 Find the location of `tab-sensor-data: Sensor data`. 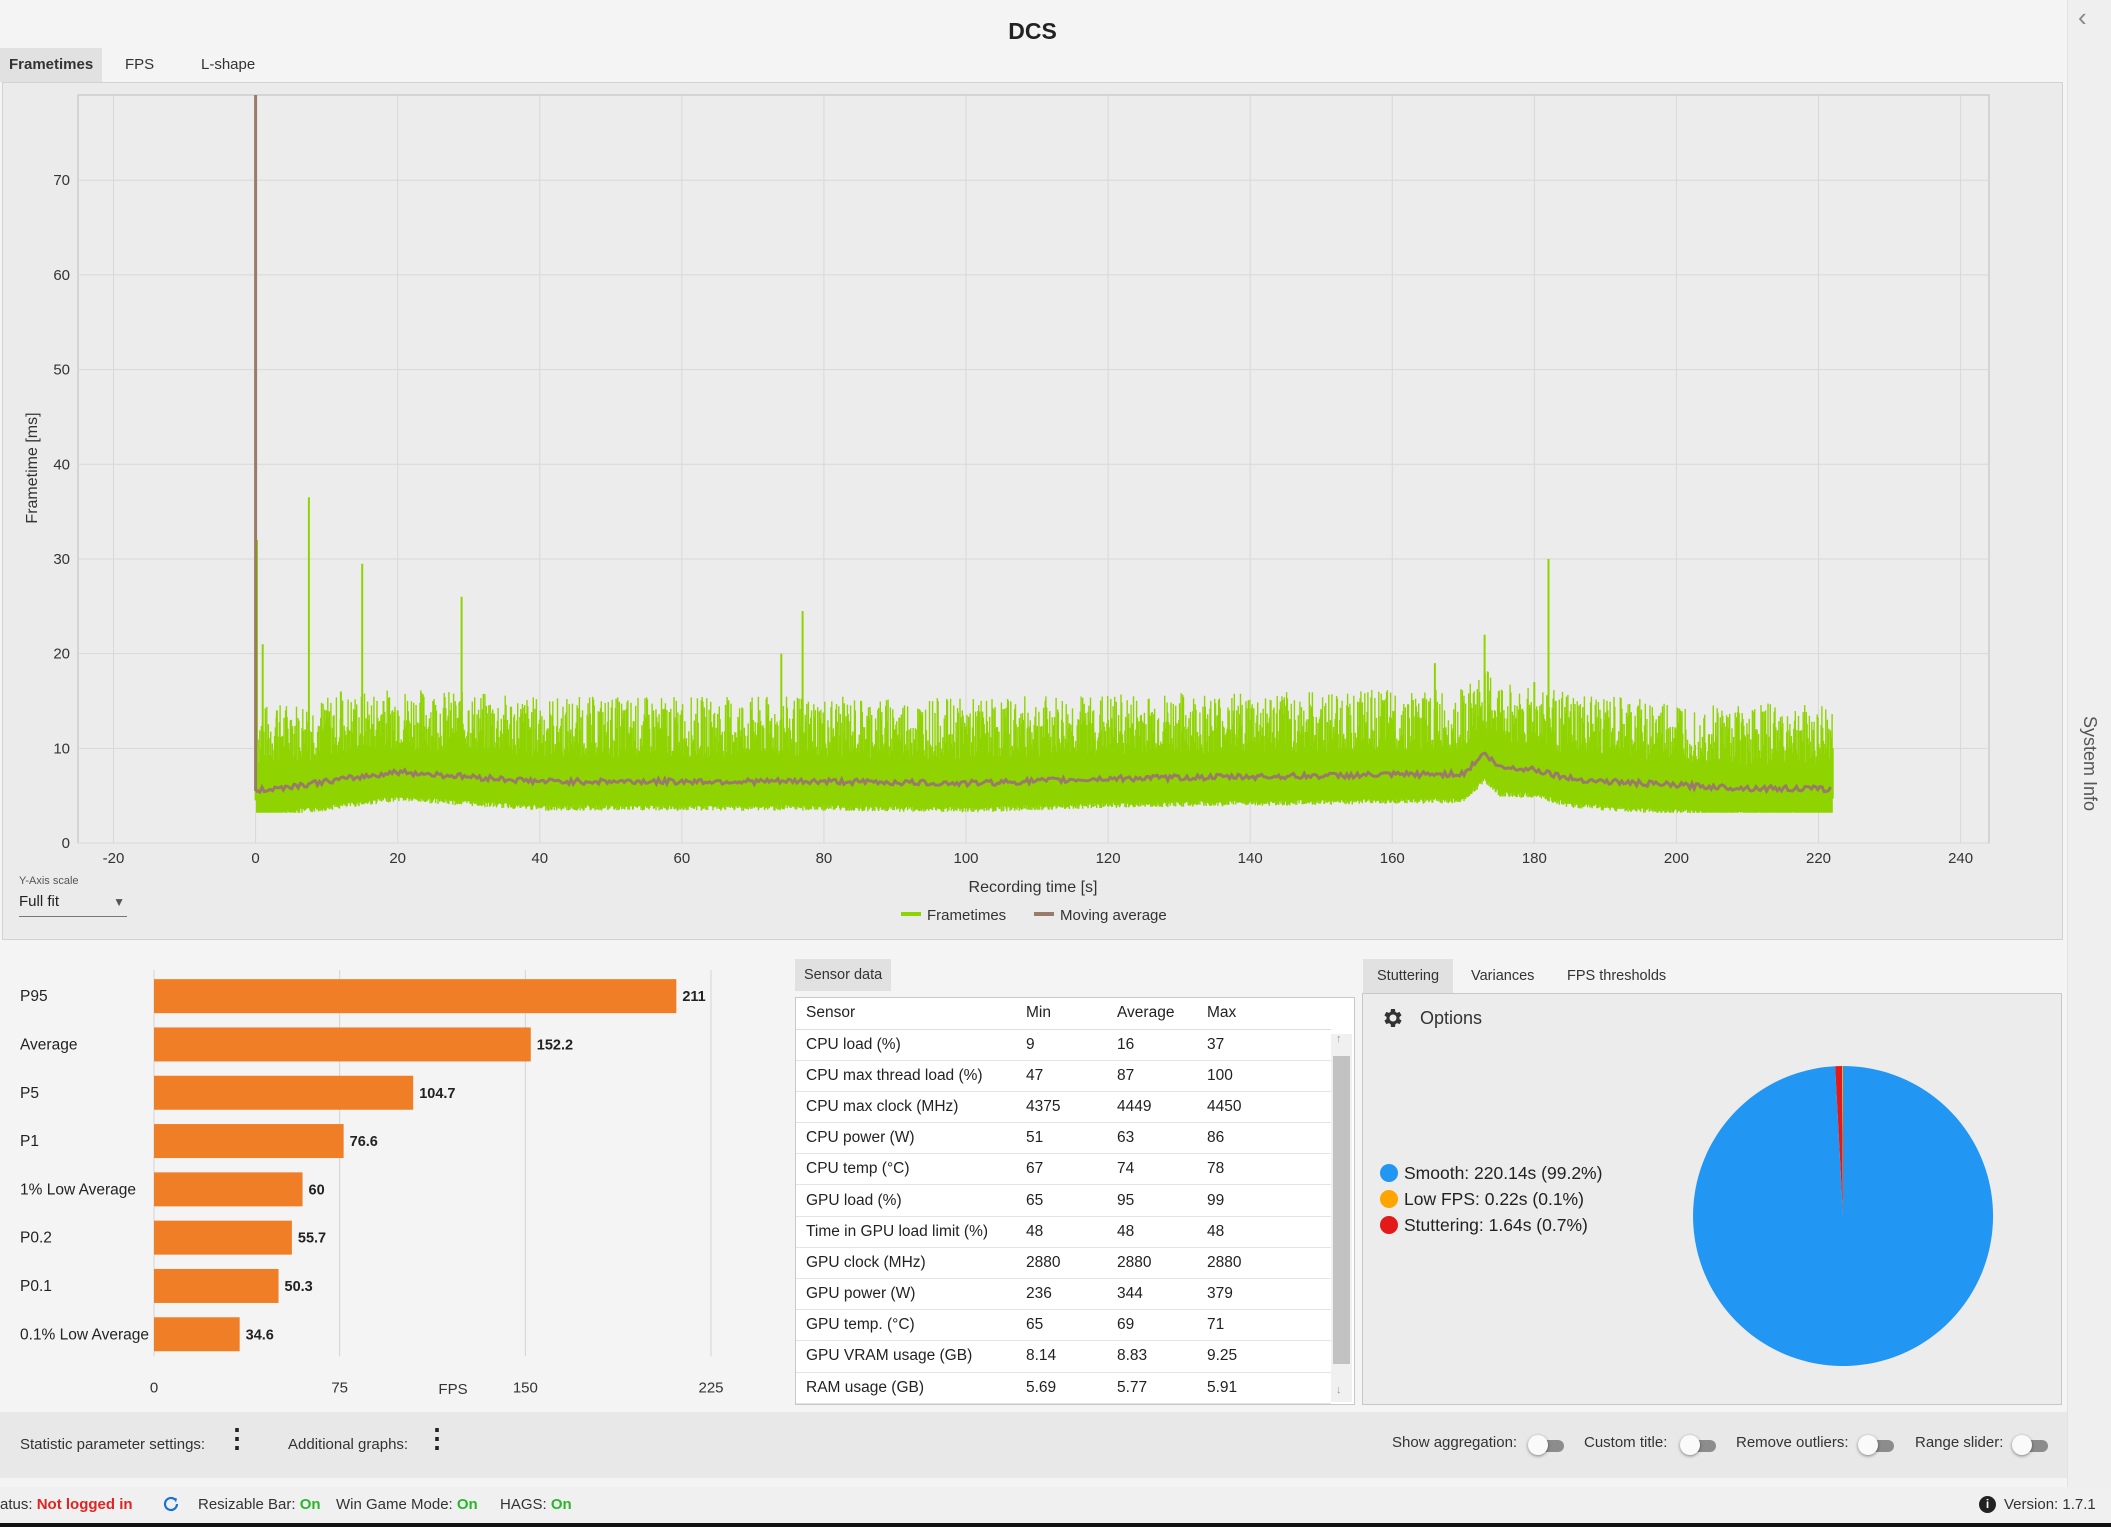

tab-sensor-data: Sensor data is located at coordinates (843, 975).